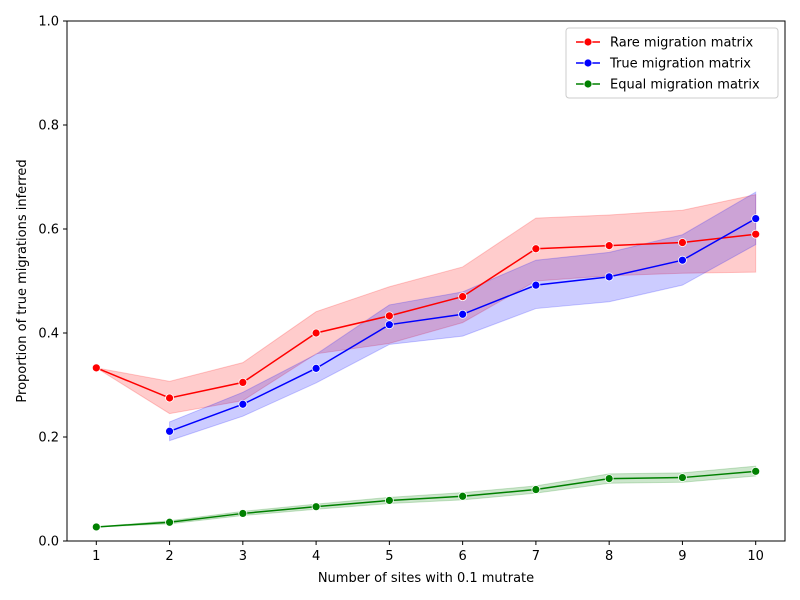 The image size is (800, 600). Describe the element at coordinates (22, 280) in the screenshot. I see `y-axis-label: Proportion of true migrations inferred` at that location.